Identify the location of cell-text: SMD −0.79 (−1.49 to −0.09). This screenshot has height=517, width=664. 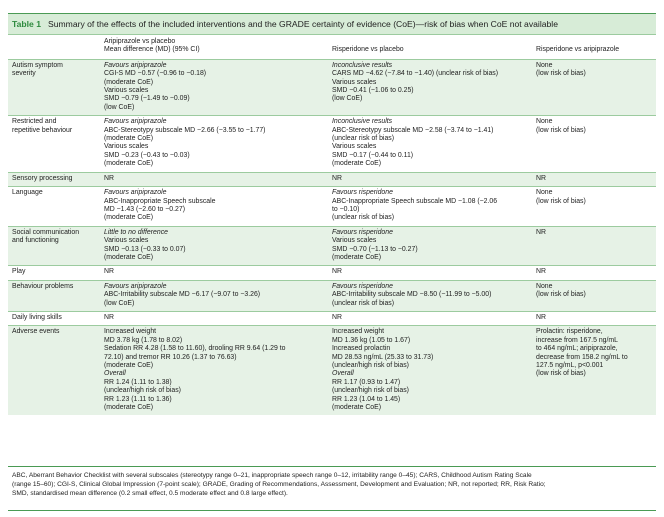
(147, 99).